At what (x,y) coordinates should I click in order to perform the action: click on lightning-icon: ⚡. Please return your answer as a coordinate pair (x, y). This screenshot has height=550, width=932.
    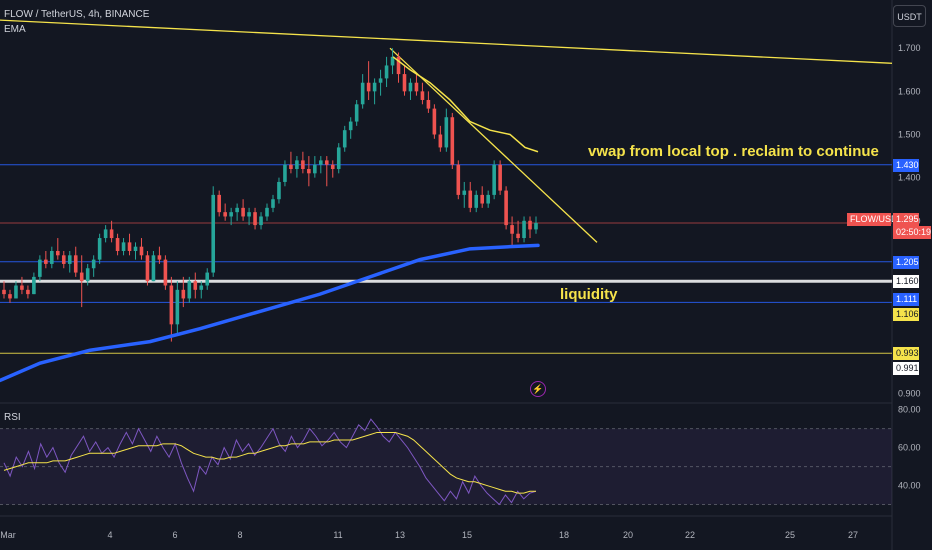
    Looking at the image, I should click on (538, 389).